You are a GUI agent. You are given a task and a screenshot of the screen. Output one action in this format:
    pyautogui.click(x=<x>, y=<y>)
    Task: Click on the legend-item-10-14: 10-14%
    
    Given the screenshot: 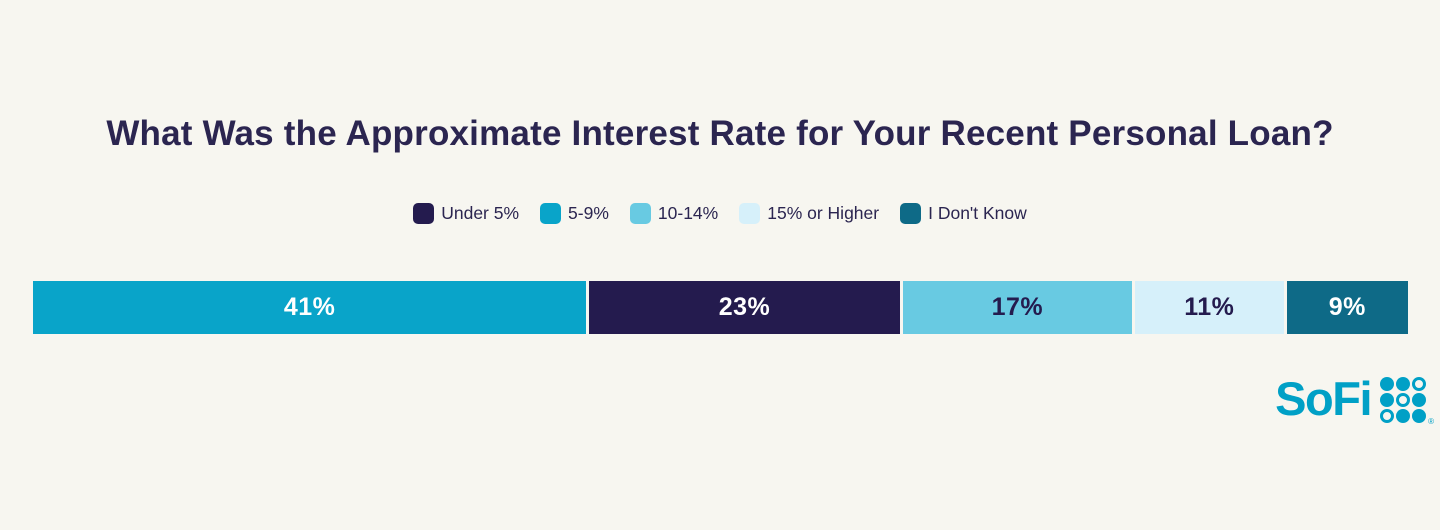 What is the action you would take?
    pyautogui.click(x=674, y=213)
    